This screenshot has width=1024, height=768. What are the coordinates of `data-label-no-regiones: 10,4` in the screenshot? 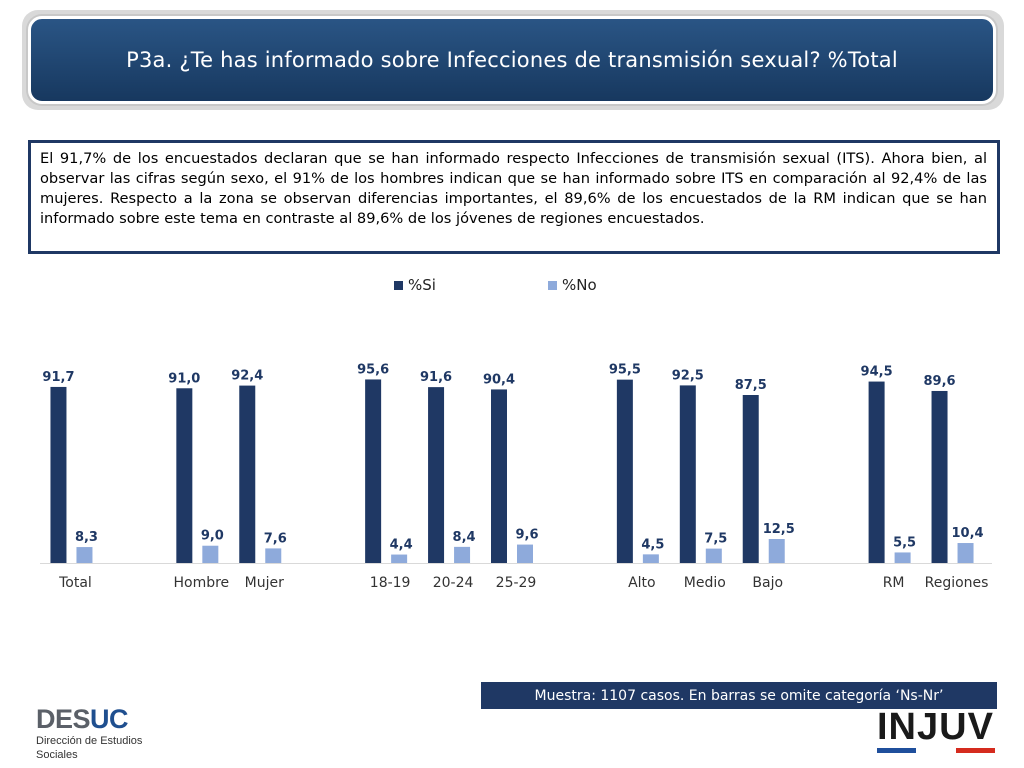 It's located at (967, 533).